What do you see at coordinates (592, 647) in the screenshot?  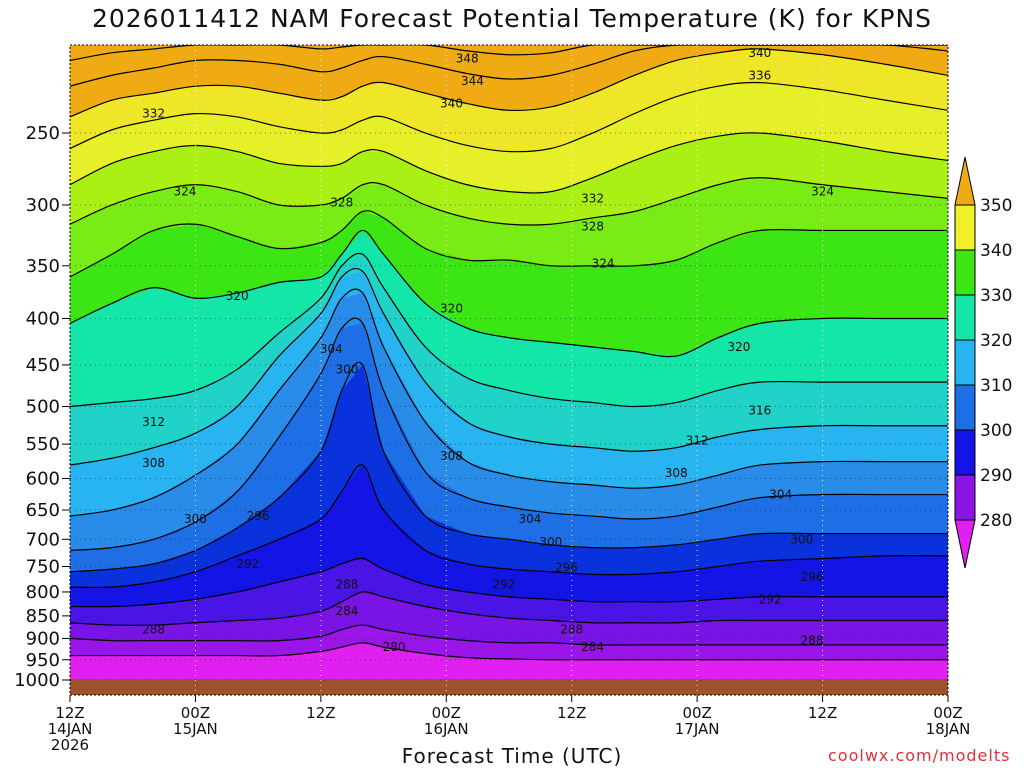 I see `contour-label-284: 284` at bounding box center [592, 647].